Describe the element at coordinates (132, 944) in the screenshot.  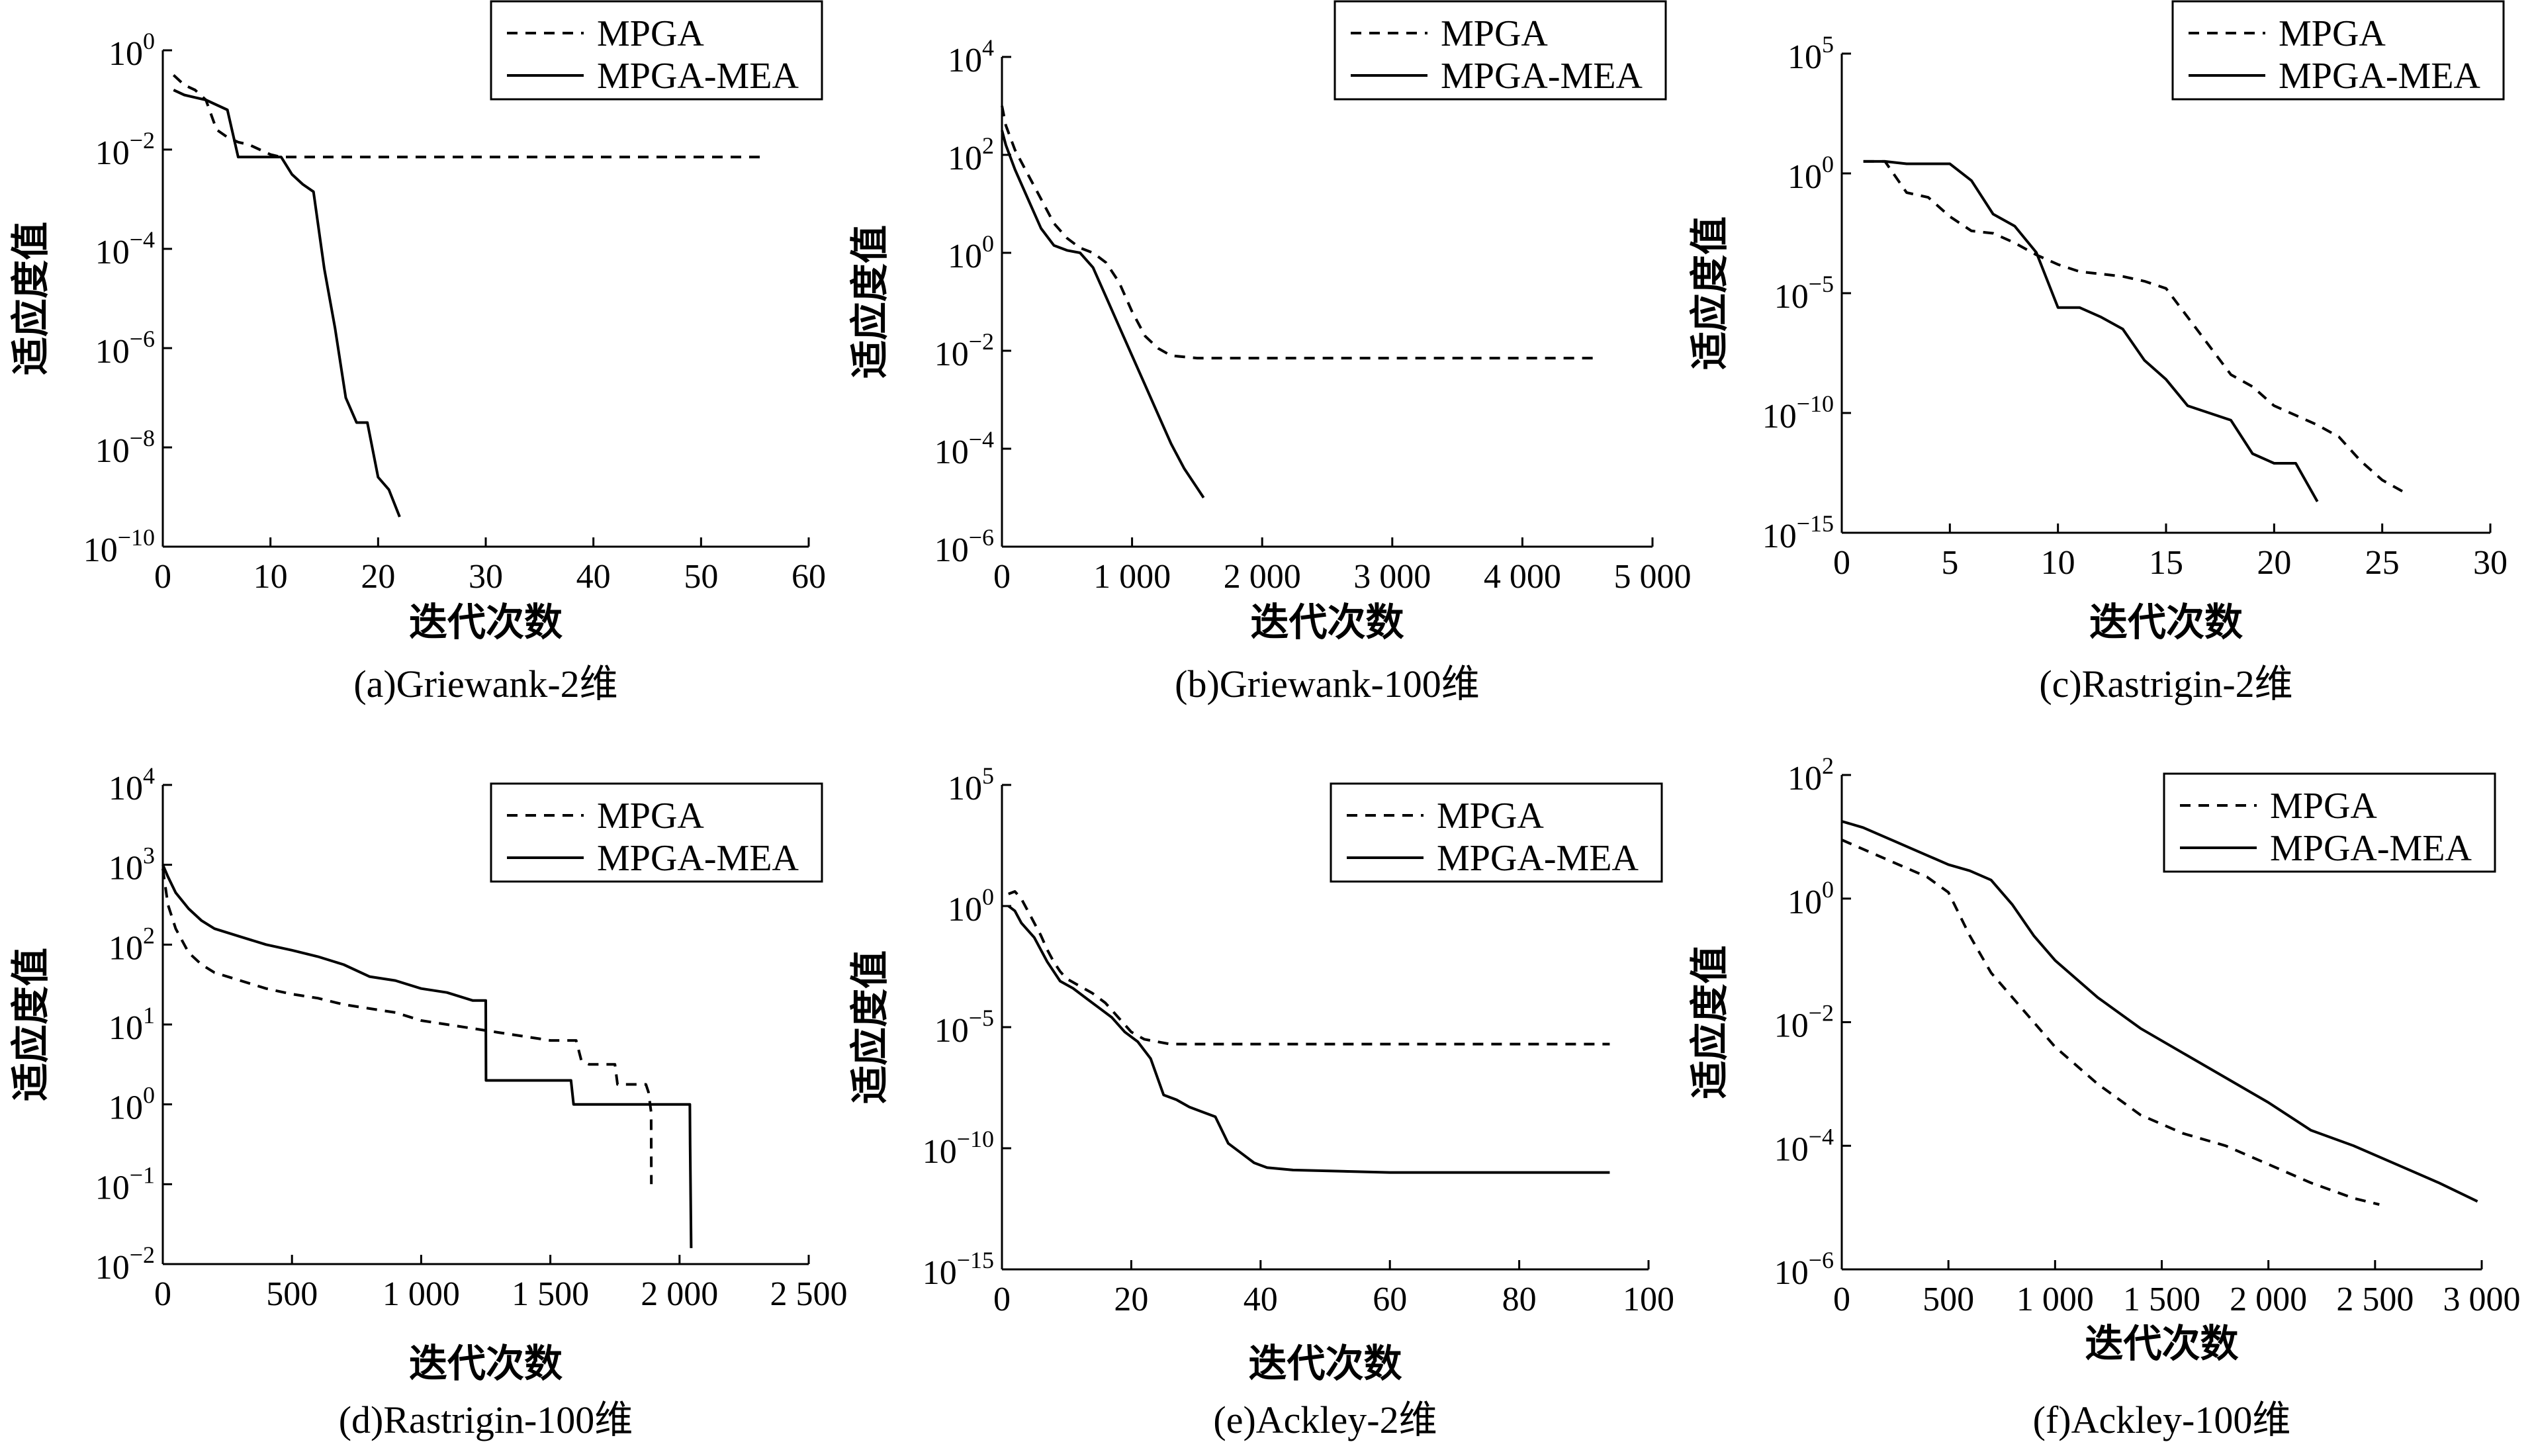
I see `y-tick-label: 10²` at that location.